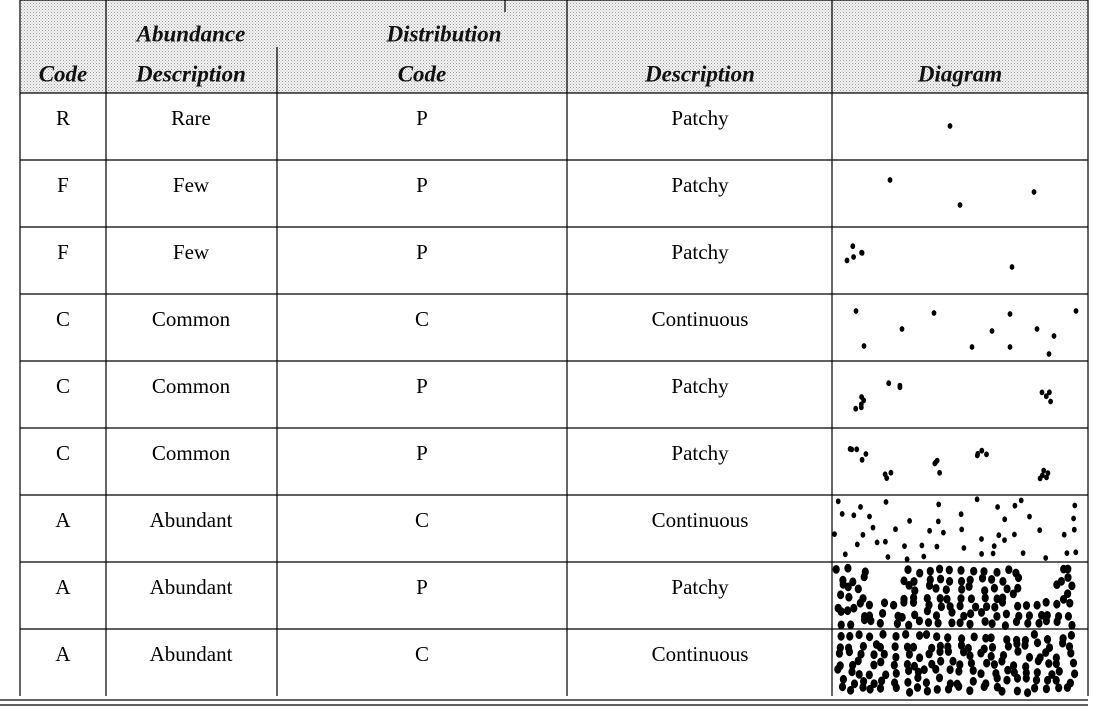 The height and width of the screenshot is (717, 1094). Describe the element at coordinates (191, 654) in the screenshot. I see `cell: Abundant` at that location.